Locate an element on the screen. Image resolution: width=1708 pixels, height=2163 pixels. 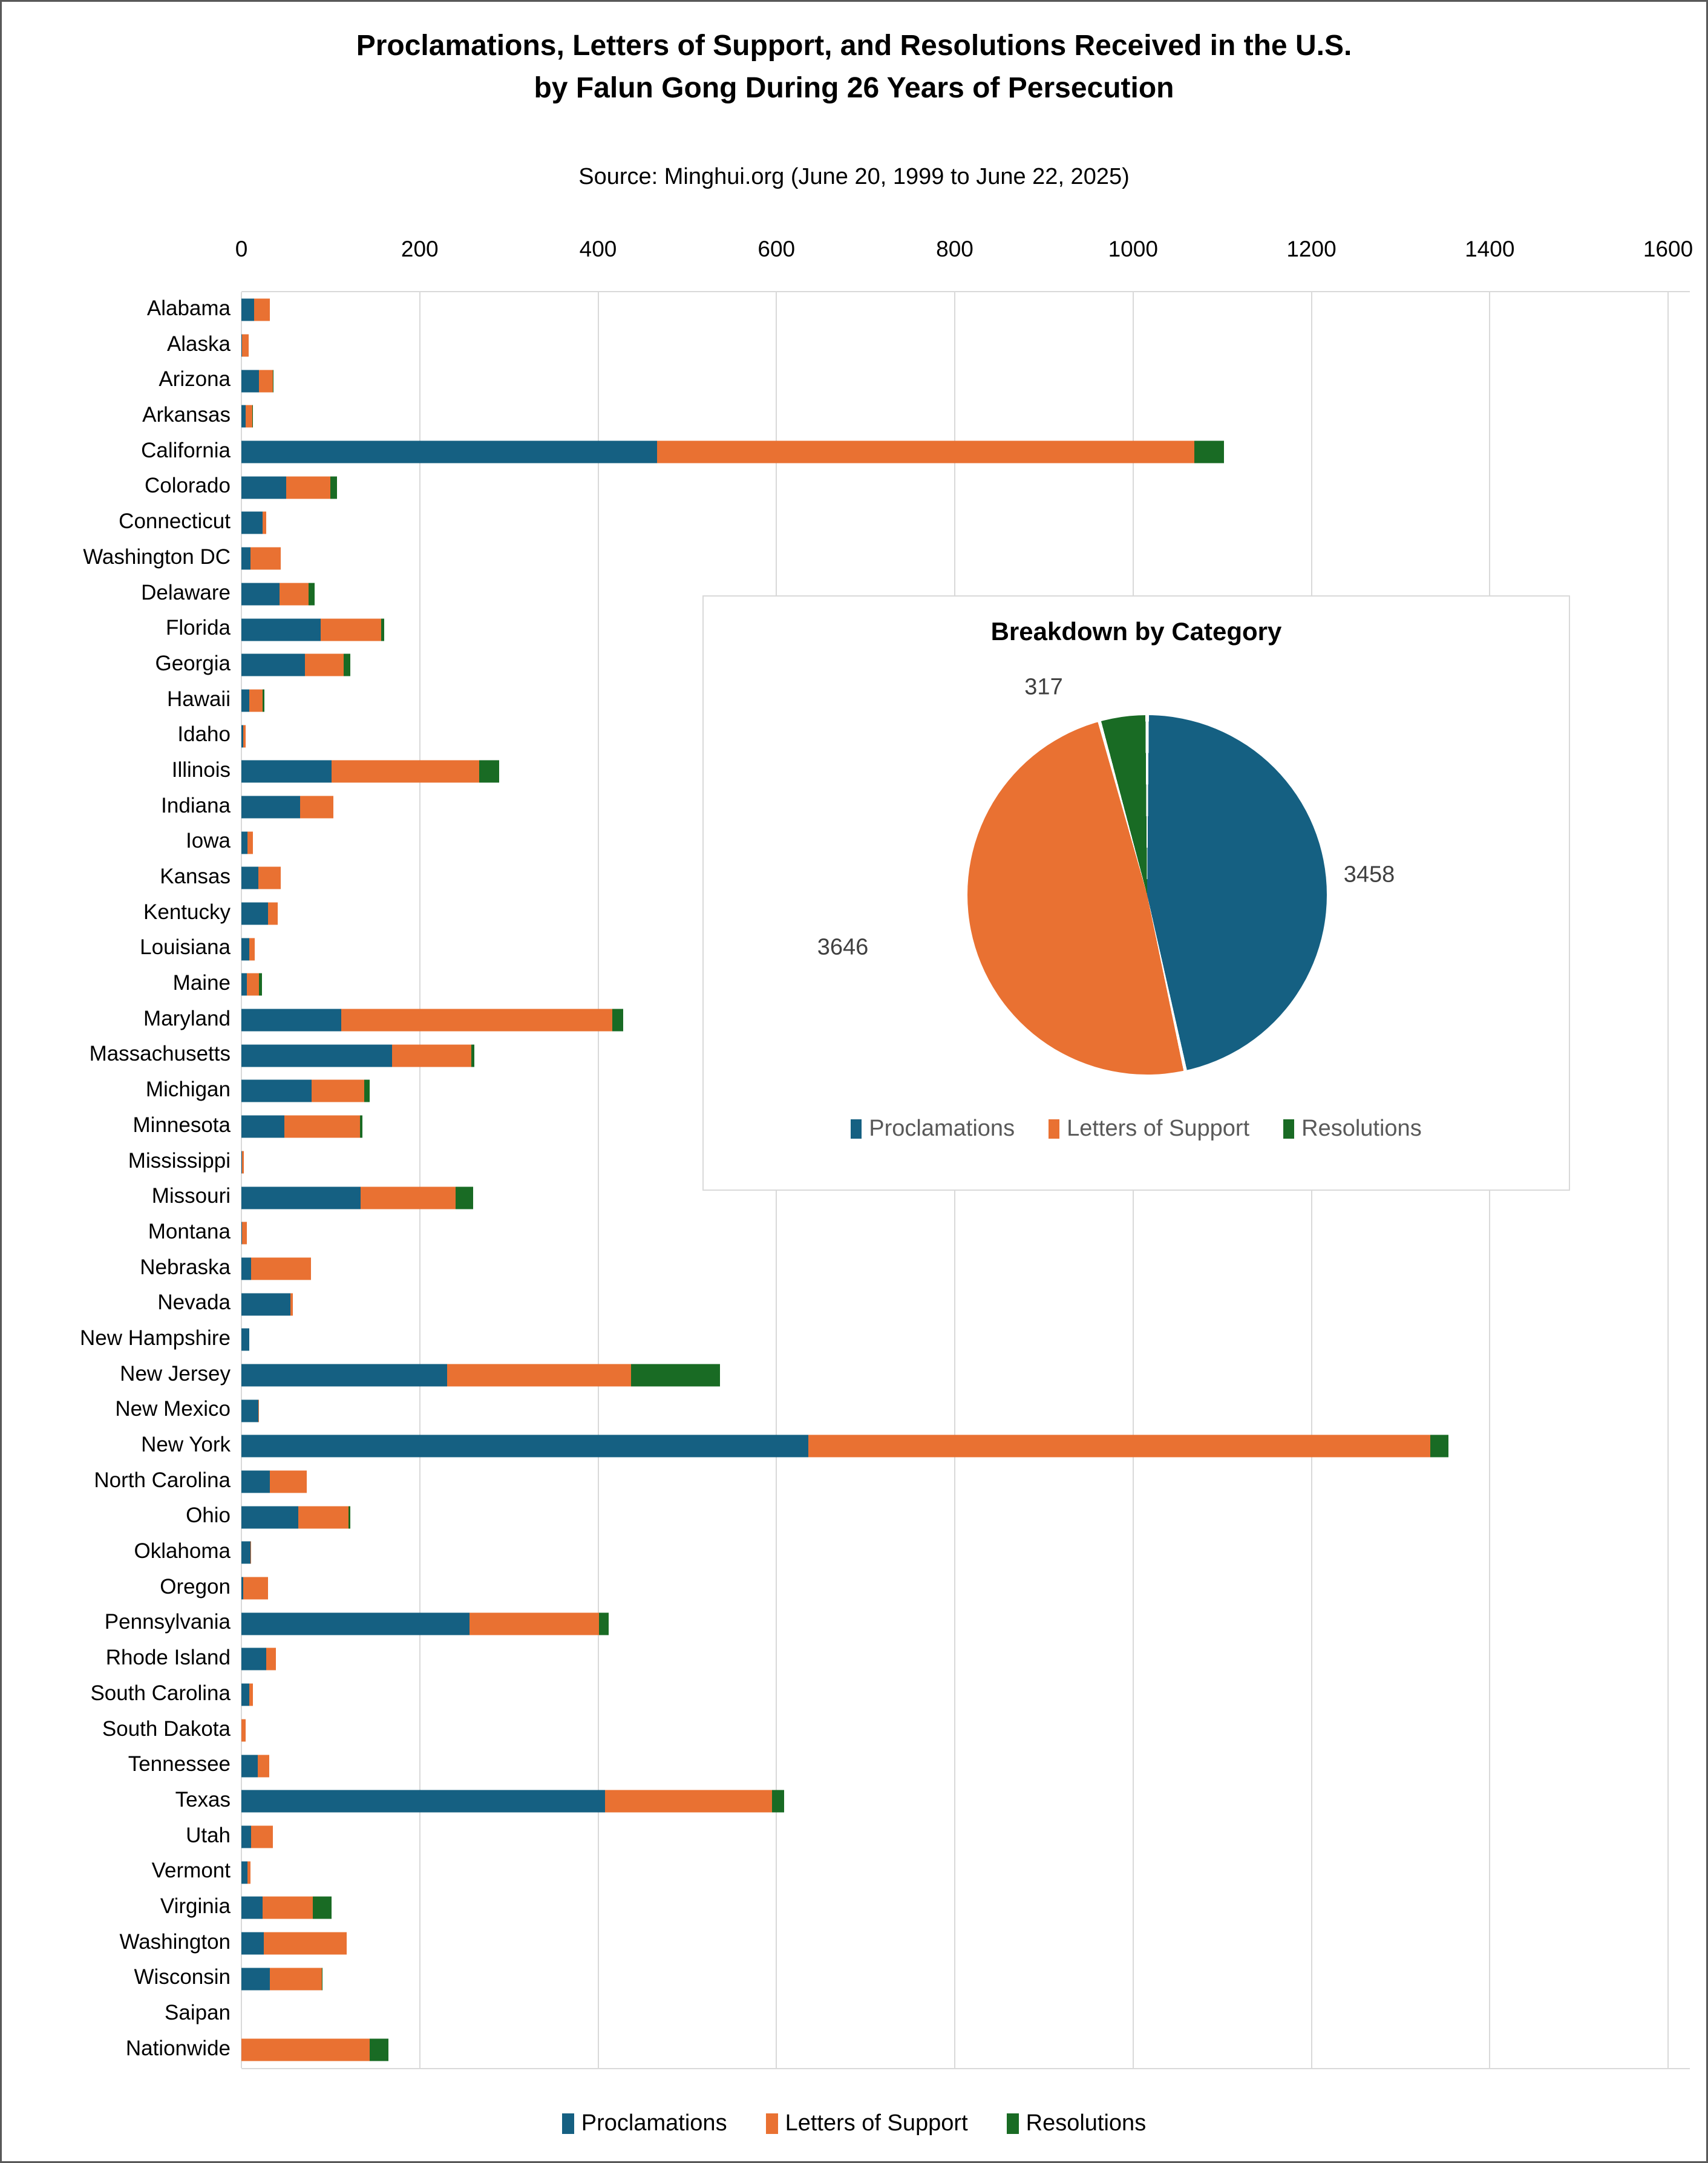
category-label-north-carolina: North Carolina is located at coordinates (162, 1480).